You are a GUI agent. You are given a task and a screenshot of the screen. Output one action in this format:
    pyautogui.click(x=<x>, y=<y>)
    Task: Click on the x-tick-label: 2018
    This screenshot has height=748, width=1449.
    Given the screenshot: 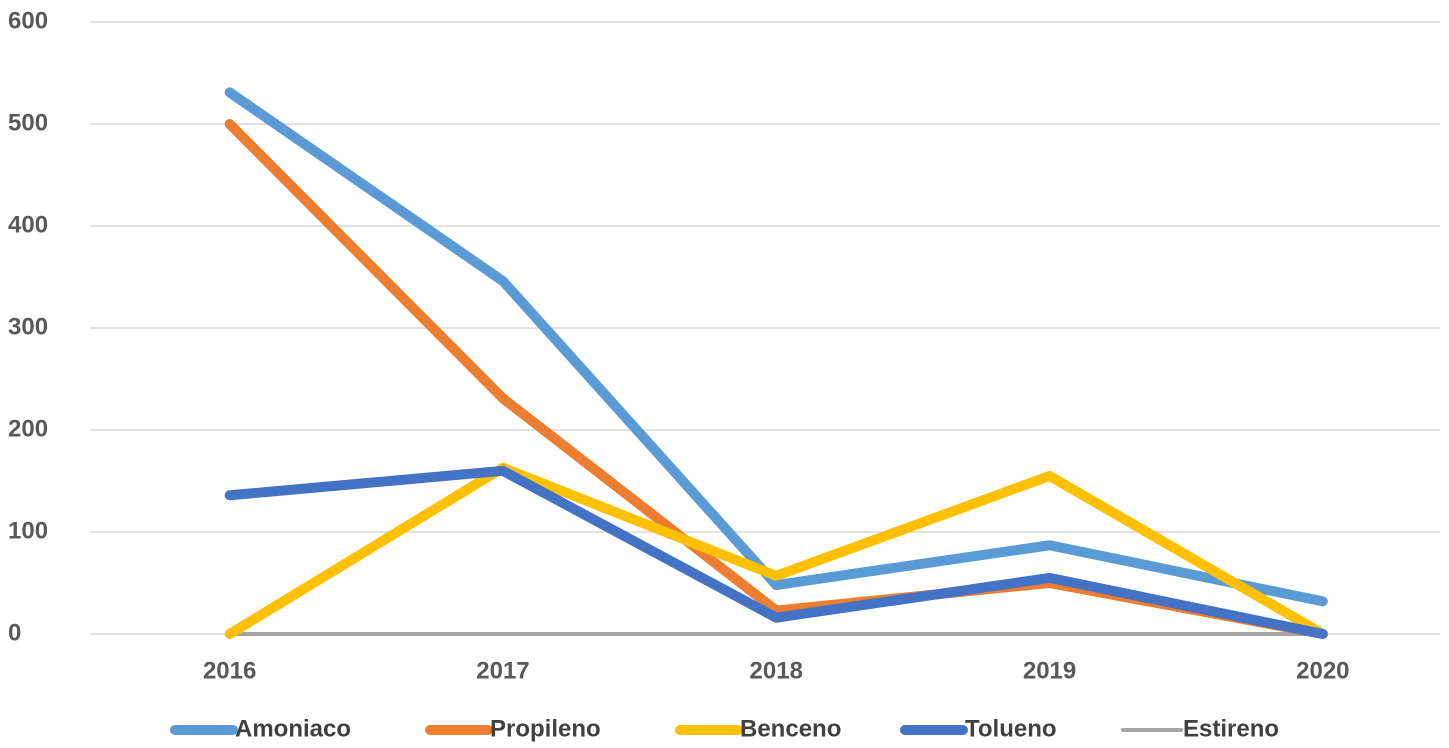 What is the action you would take?
    pyautogui.click(x=776, y=670)
    